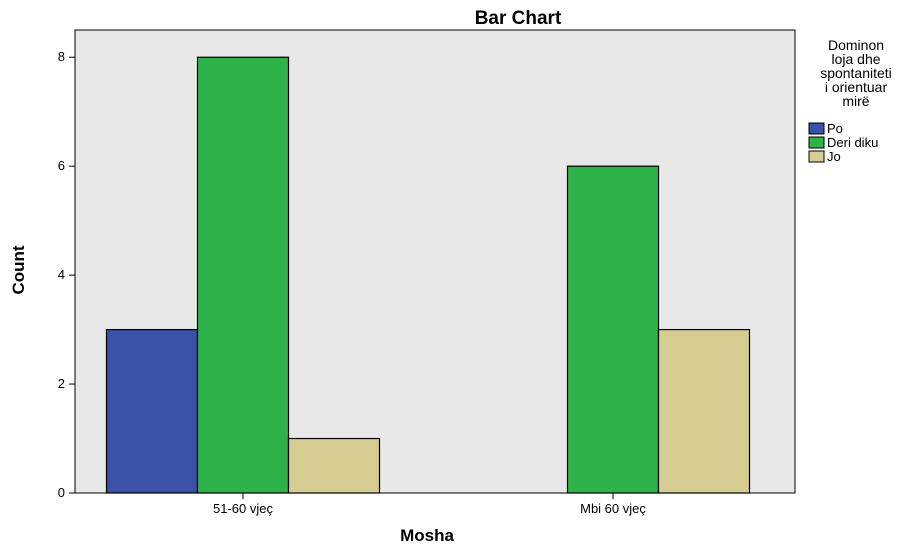 This screenshot has height=550, width=915. I want to click on legend-label: Deri diku, so click(852, 142).